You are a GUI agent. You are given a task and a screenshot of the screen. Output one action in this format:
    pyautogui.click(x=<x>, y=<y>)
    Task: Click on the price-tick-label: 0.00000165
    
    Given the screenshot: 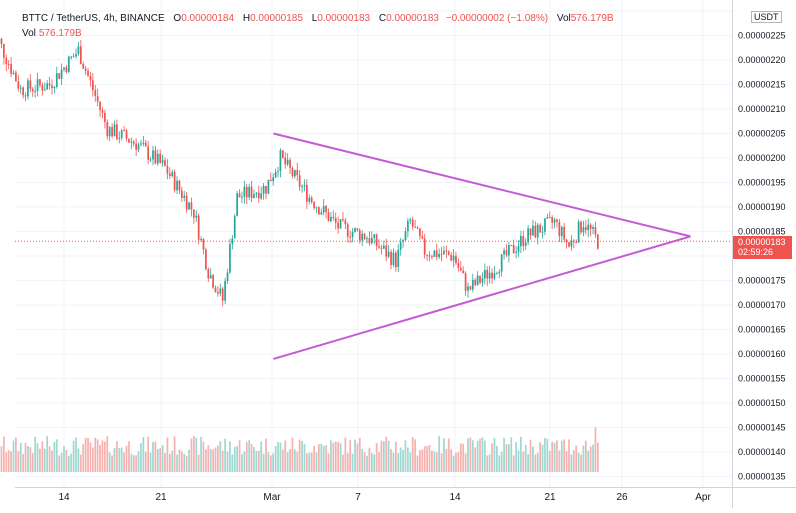 What is the action you would take?
    pyautogui.click(x=762, y=330)
    